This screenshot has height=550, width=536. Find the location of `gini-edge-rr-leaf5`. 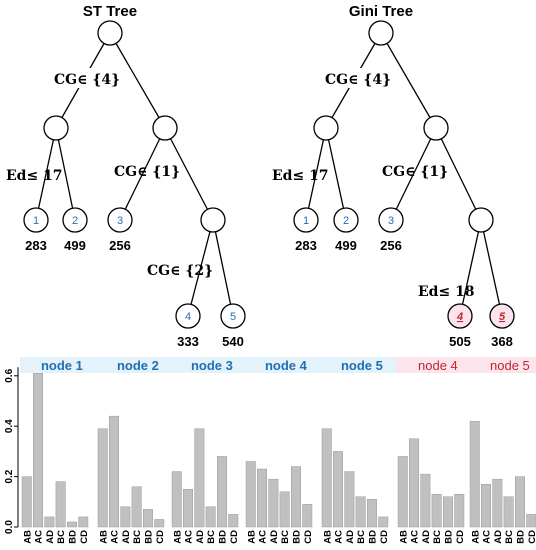

gini-edge-rr-leaf5 is located at coordinates (491, 268).